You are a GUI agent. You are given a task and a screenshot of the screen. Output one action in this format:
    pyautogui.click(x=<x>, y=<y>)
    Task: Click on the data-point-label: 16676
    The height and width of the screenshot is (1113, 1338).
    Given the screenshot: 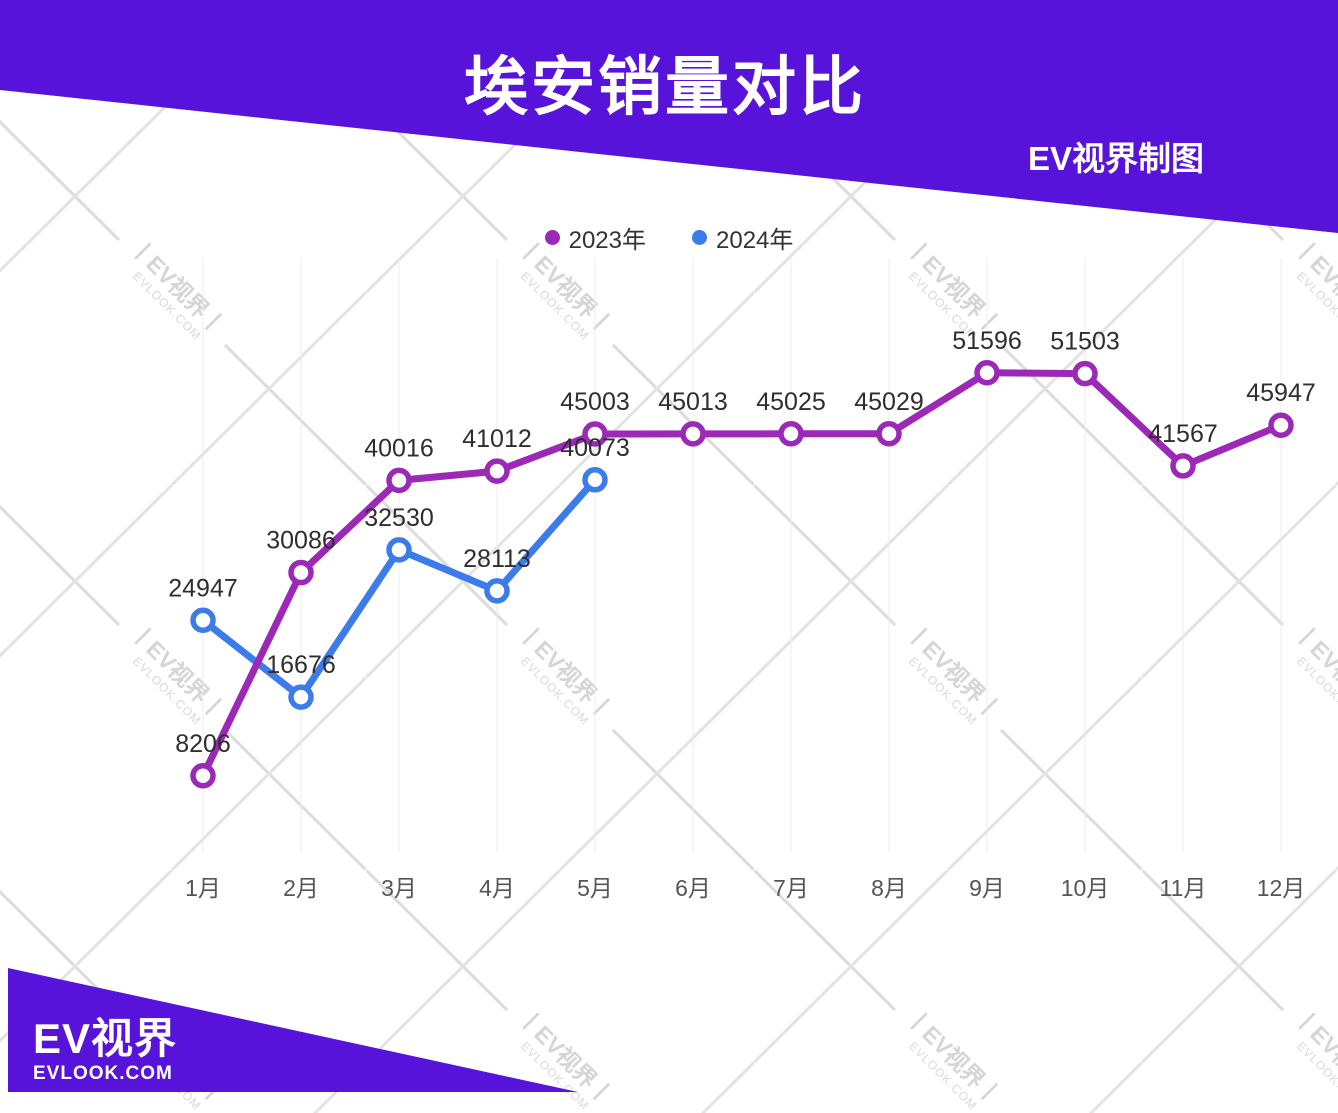 What is the action you would take?
    pyautogui.click(x=301, y=665)
    